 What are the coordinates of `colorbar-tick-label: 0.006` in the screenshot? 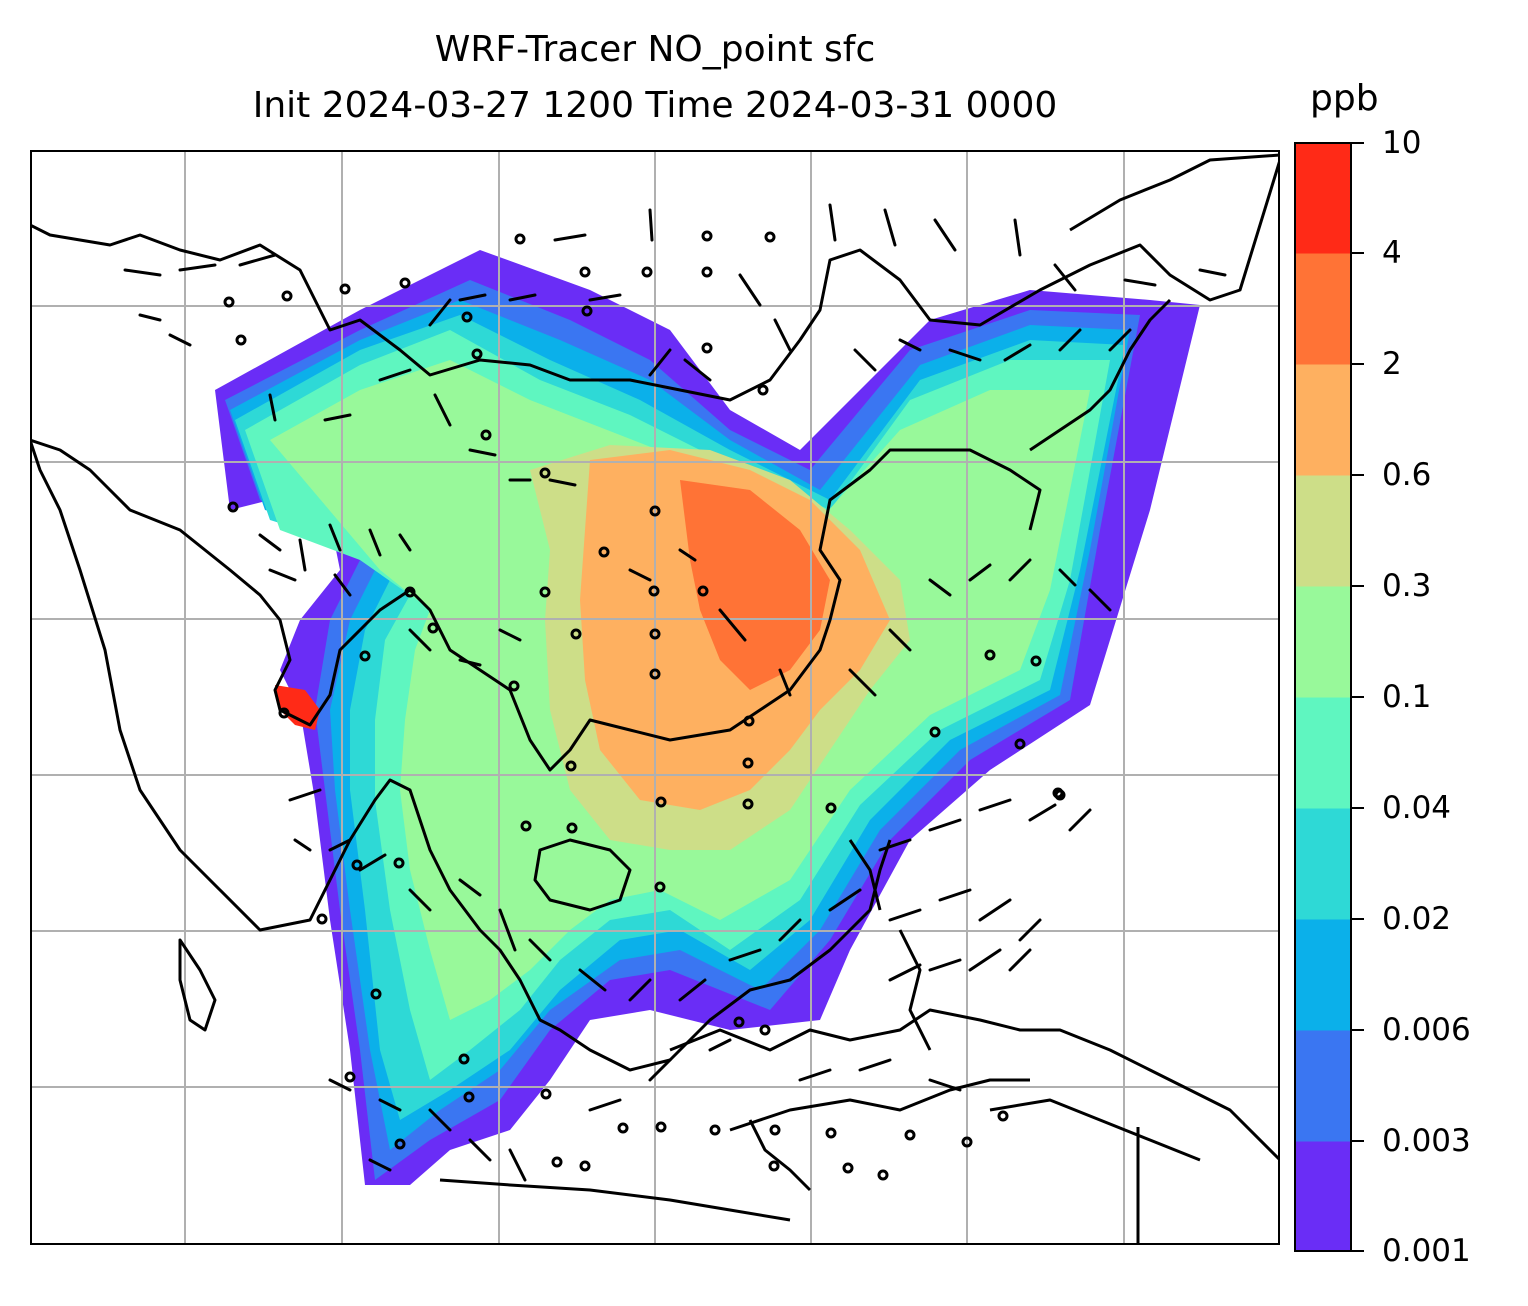 It's located at (1426, 1030).